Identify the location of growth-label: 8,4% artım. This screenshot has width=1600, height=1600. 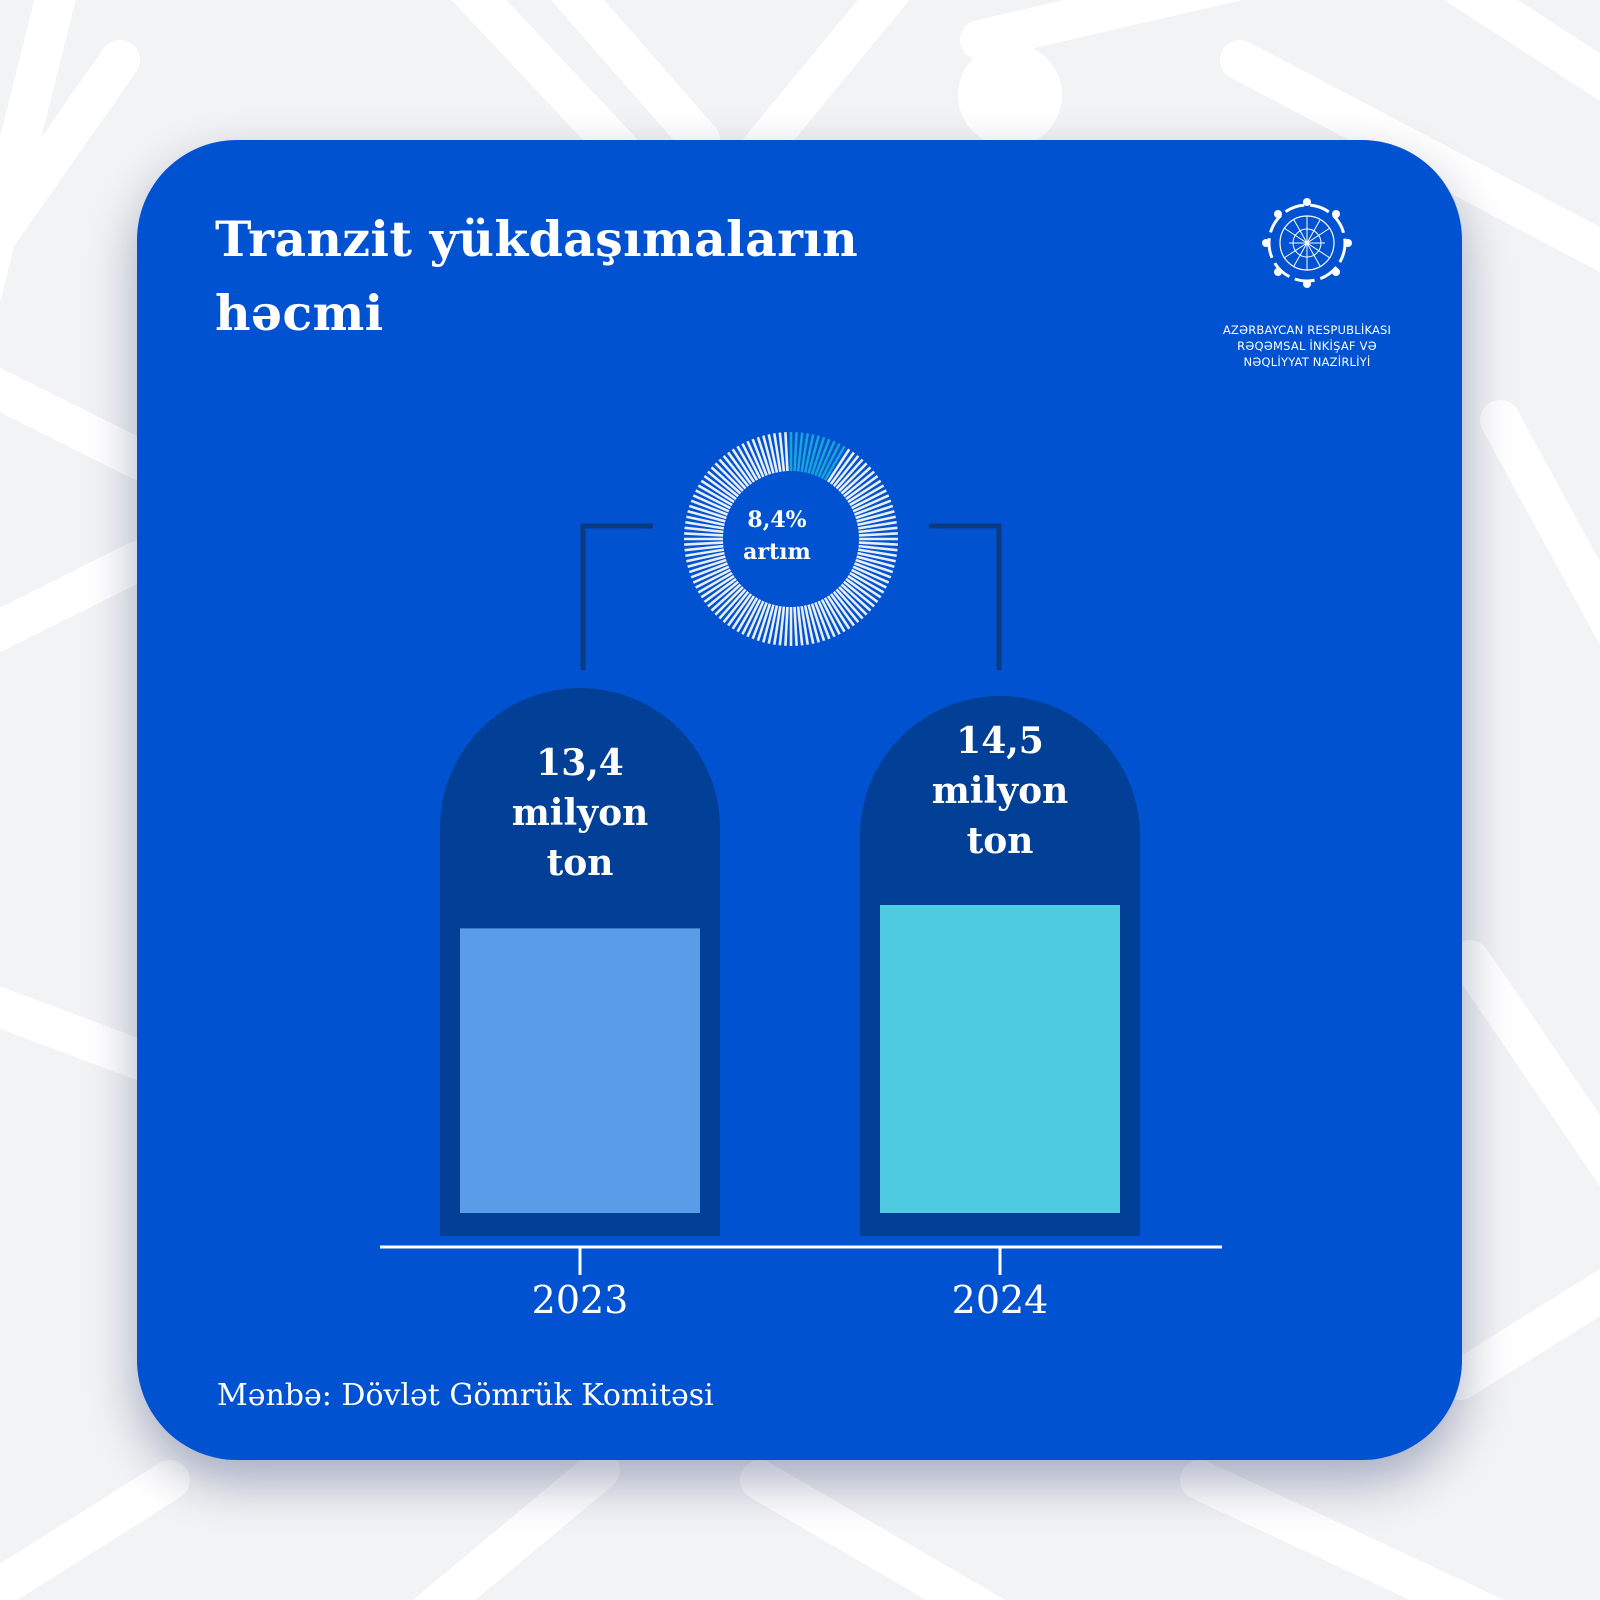
(777, 536).